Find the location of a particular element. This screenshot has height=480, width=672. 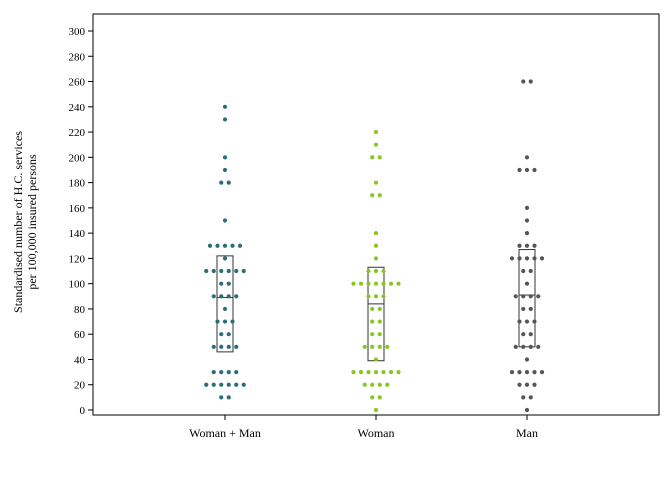

y-tick-label: 40 is located at coordinates (80, 360).